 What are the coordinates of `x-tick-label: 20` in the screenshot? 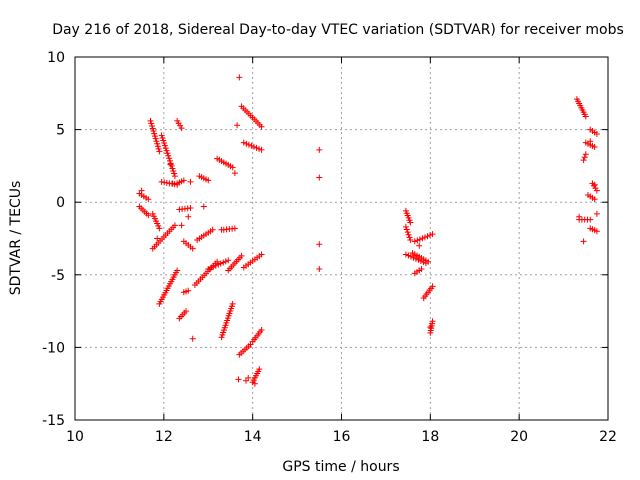 It's located at (519, 437).